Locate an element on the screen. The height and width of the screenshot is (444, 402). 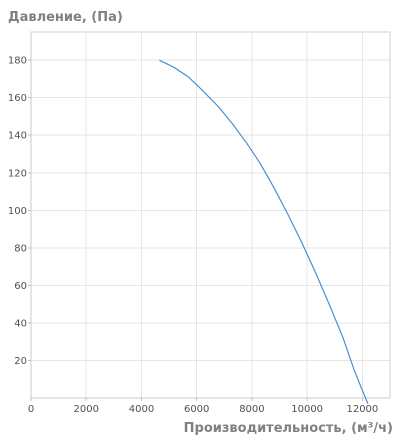
y-tick-label: 40 is located at coordinates (20, 323).